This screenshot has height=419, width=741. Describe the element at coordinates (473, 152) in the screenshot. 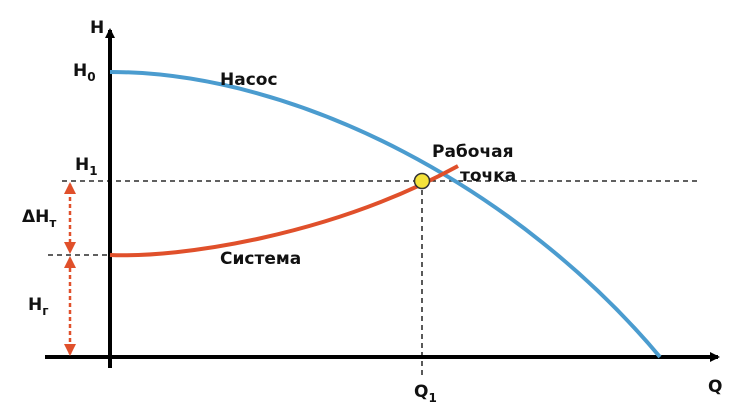

I see `operating-point-line1: Рабочая` at that location.